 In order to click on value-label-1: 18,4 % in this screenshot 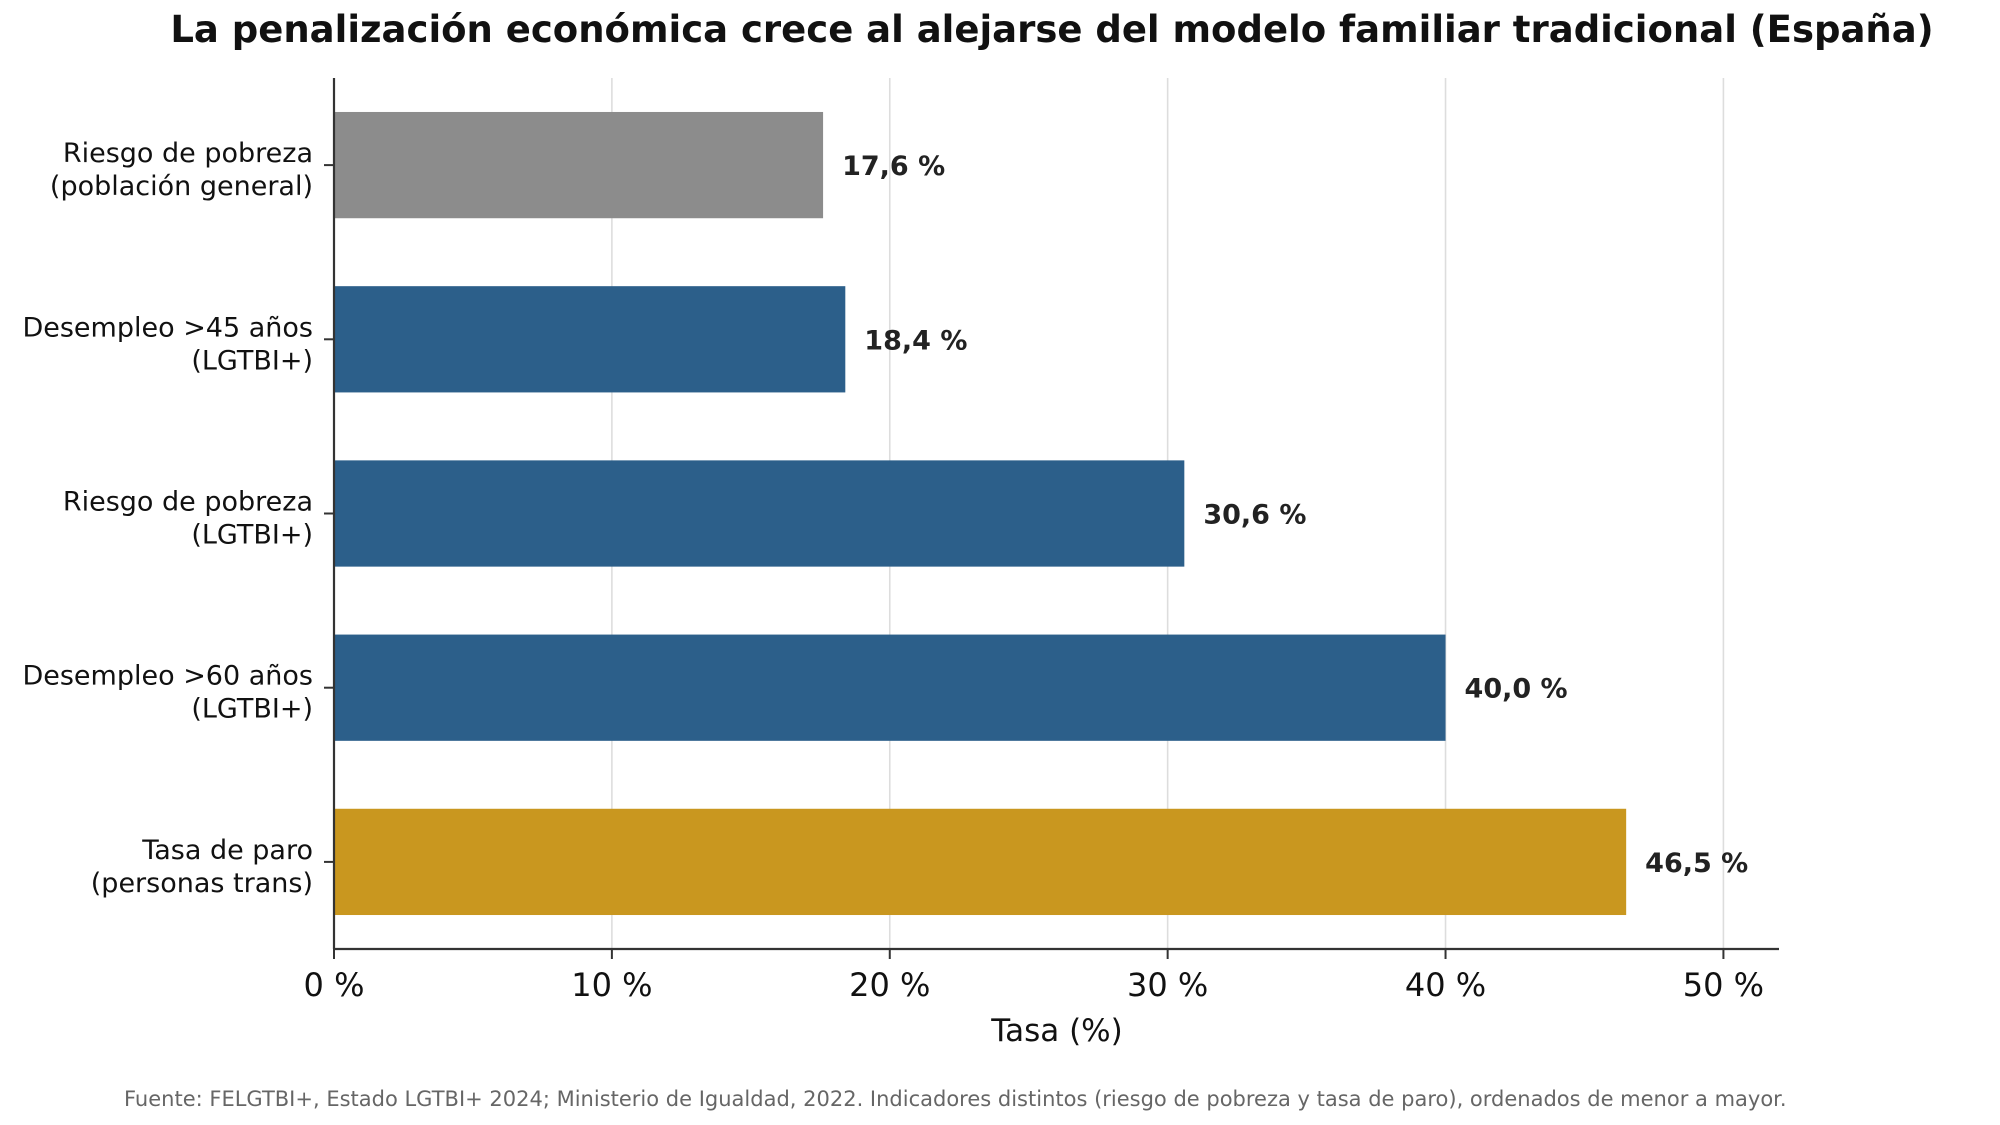, I will do `click(915, 340)`.